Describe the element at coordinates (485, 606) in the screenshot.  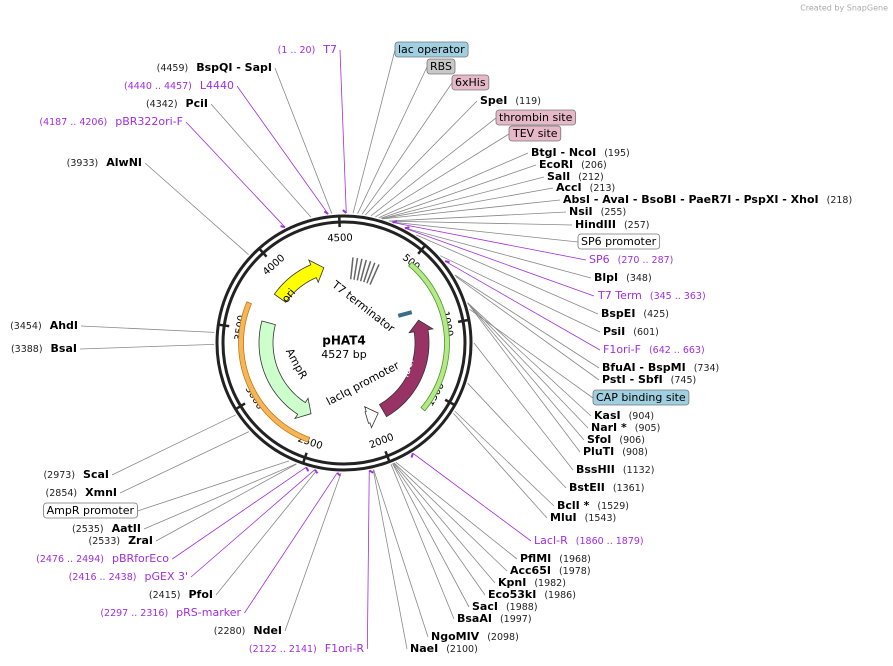
I see `site-name: SacI` at that location.